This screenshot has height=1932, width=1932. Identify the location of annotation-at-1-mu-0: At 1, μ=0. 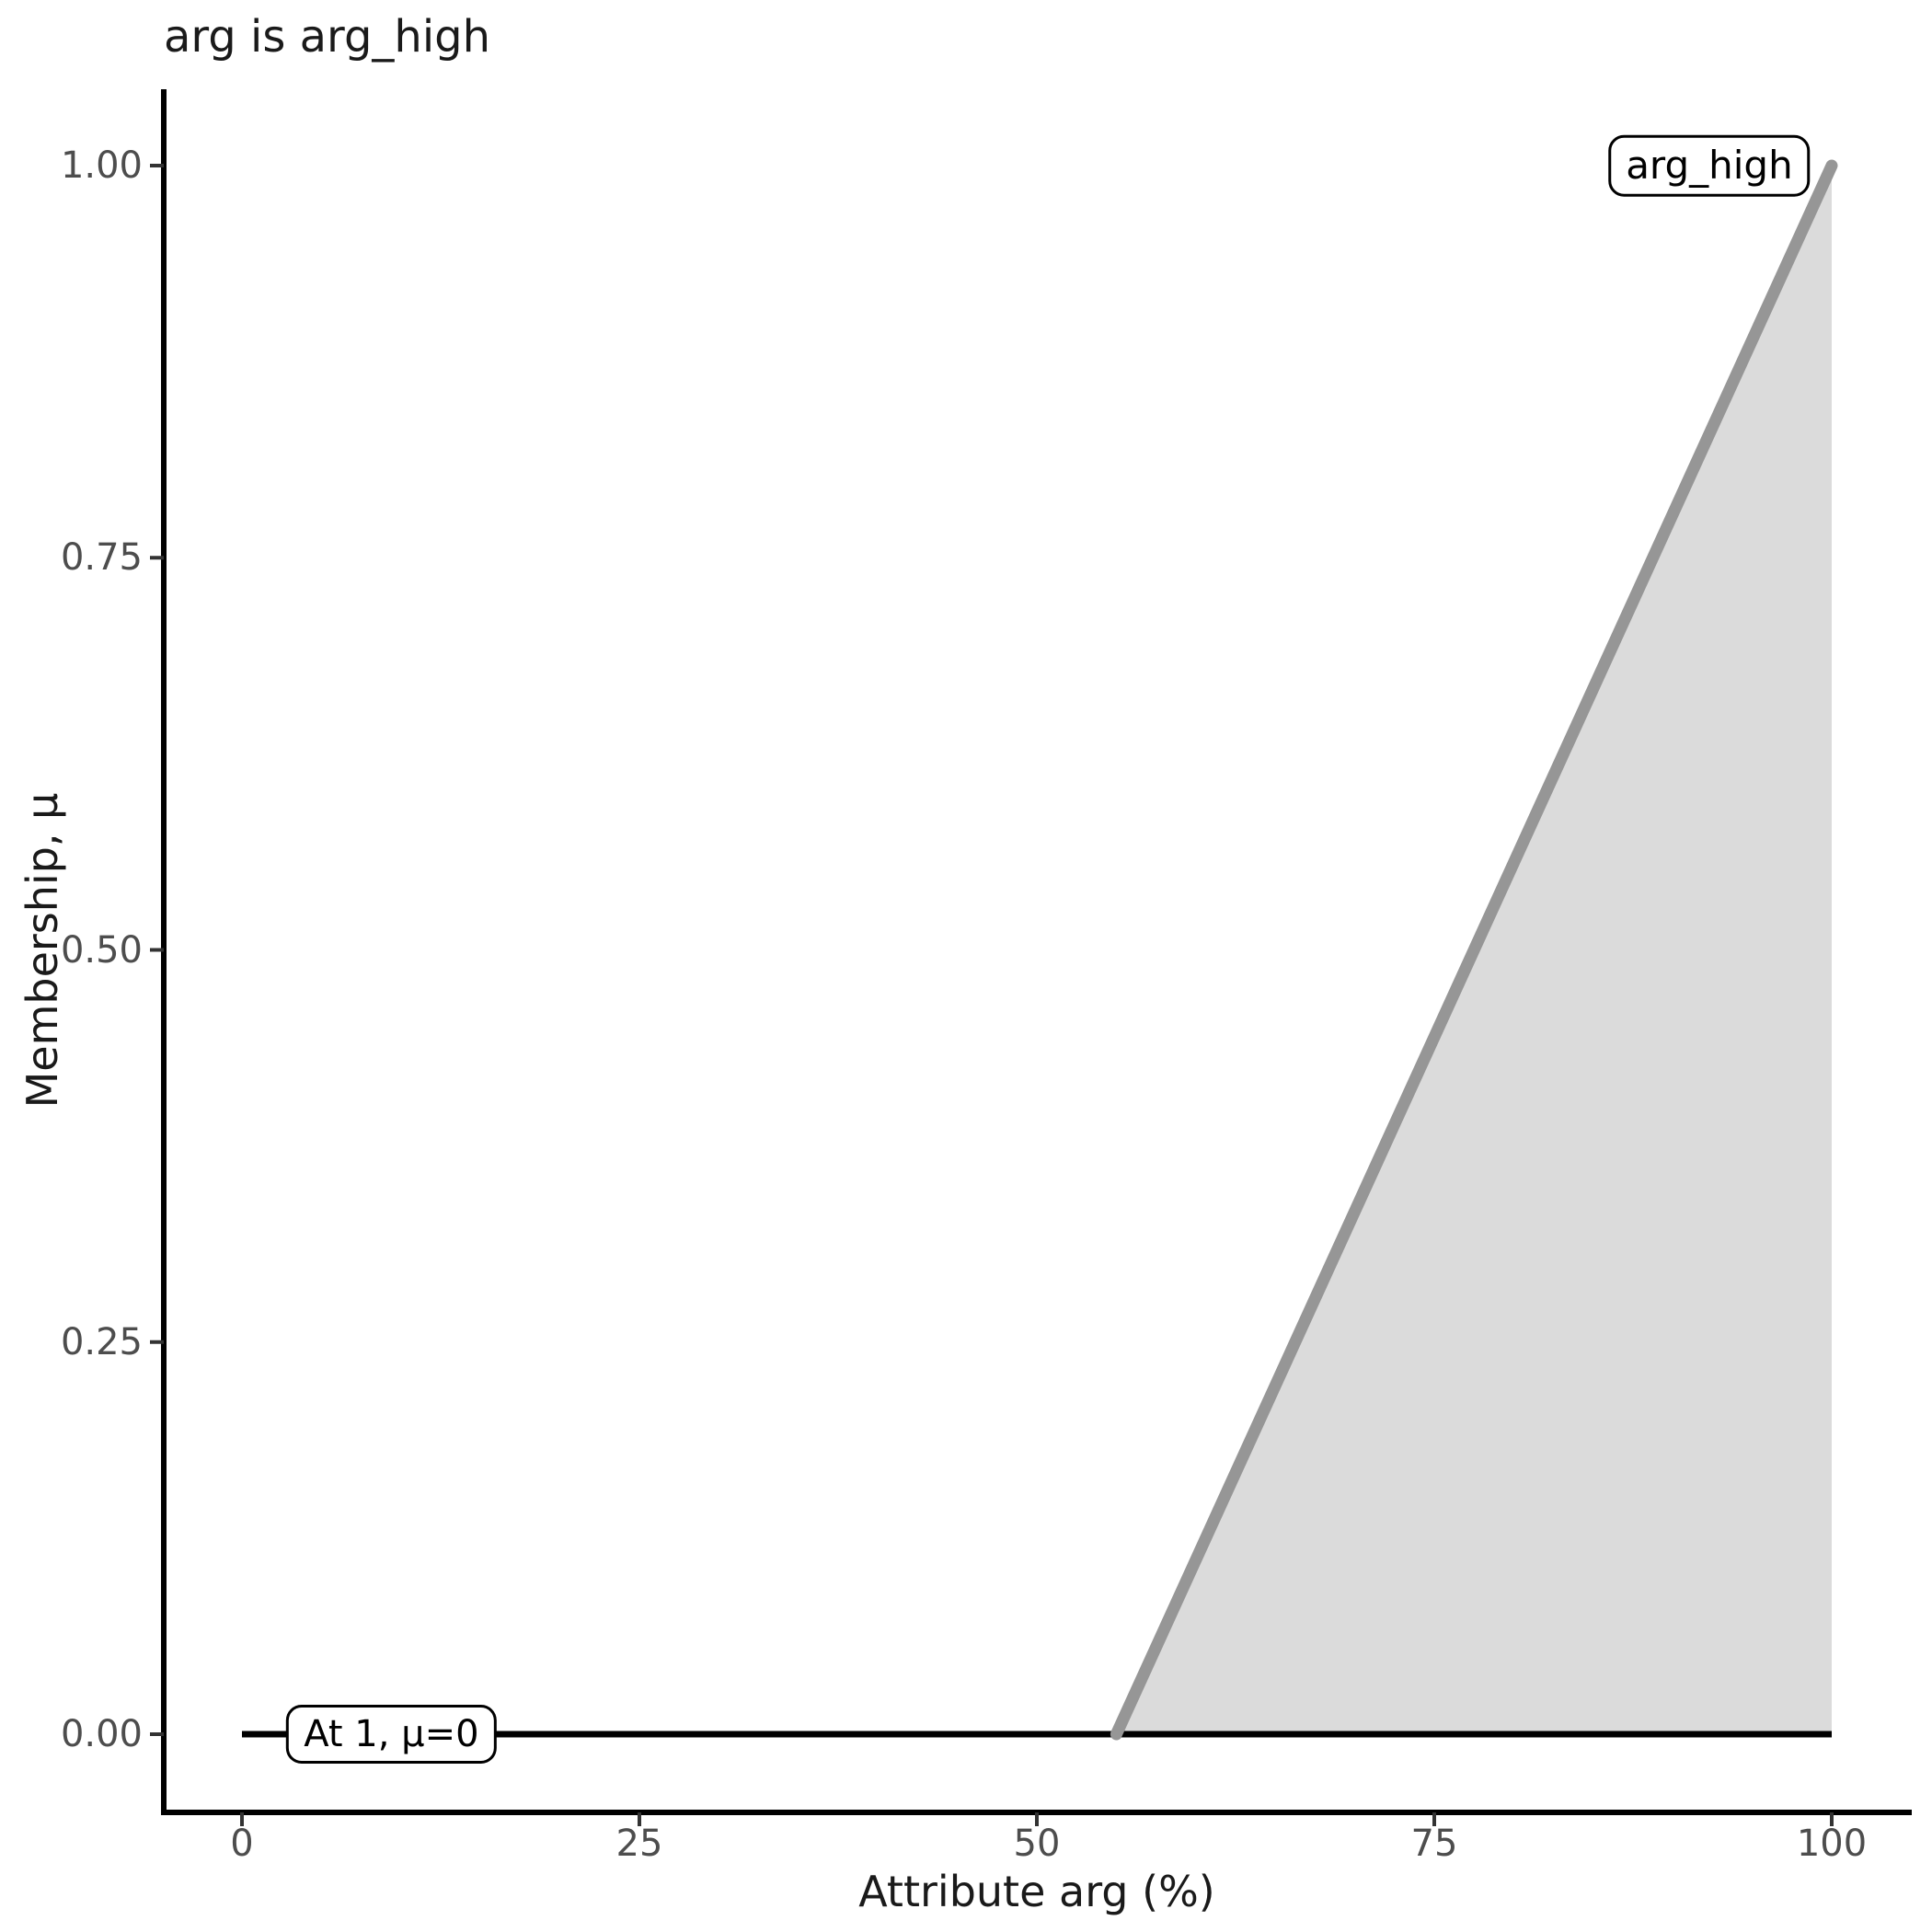
(391, 1734).